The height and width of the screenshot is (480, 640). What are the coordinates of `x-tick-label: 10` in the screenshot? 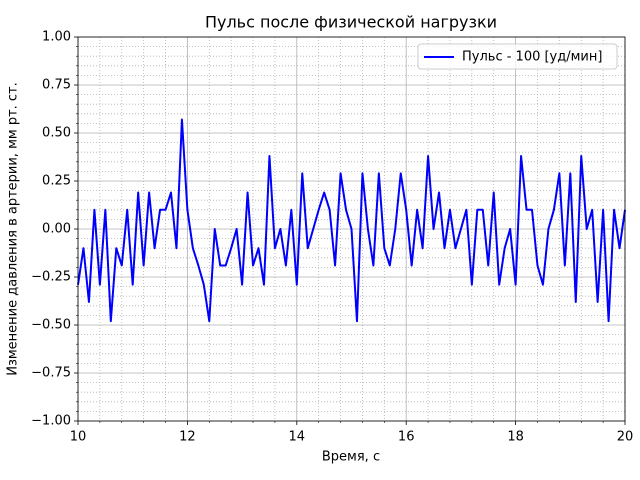 It's located at (78, 437).